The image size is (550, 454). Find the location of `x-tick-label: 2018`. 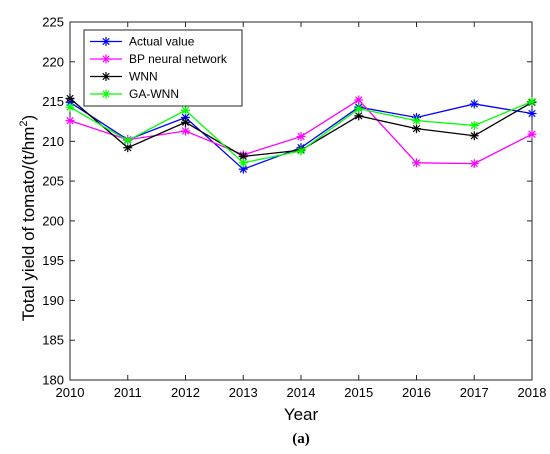

x-tick-label: 2018 is located at coordinates (532, 392).